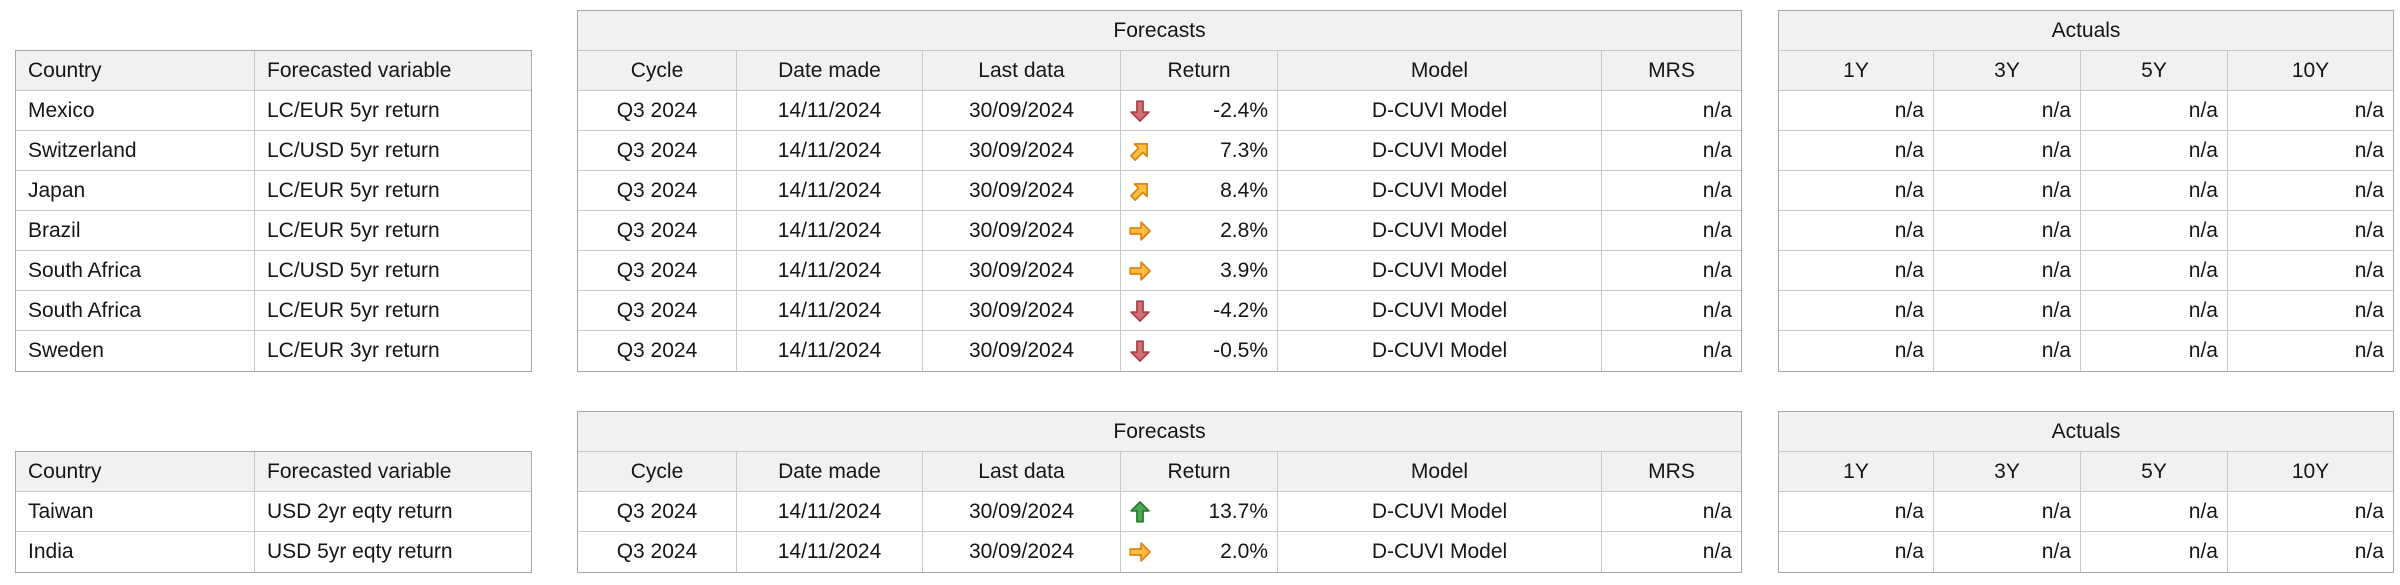  Describe the element at coordinates (1022, 472) in the screenshot. I see `column-header-last-data: Last data` at that location.